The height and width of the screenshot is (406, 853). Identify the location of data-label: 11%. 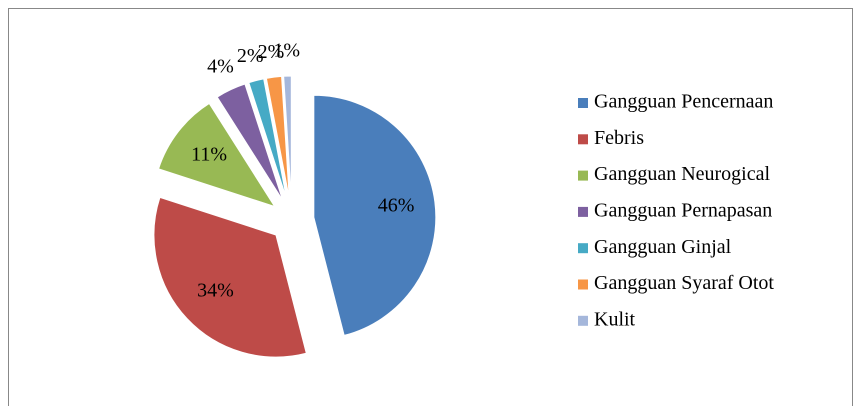
(209, 154).